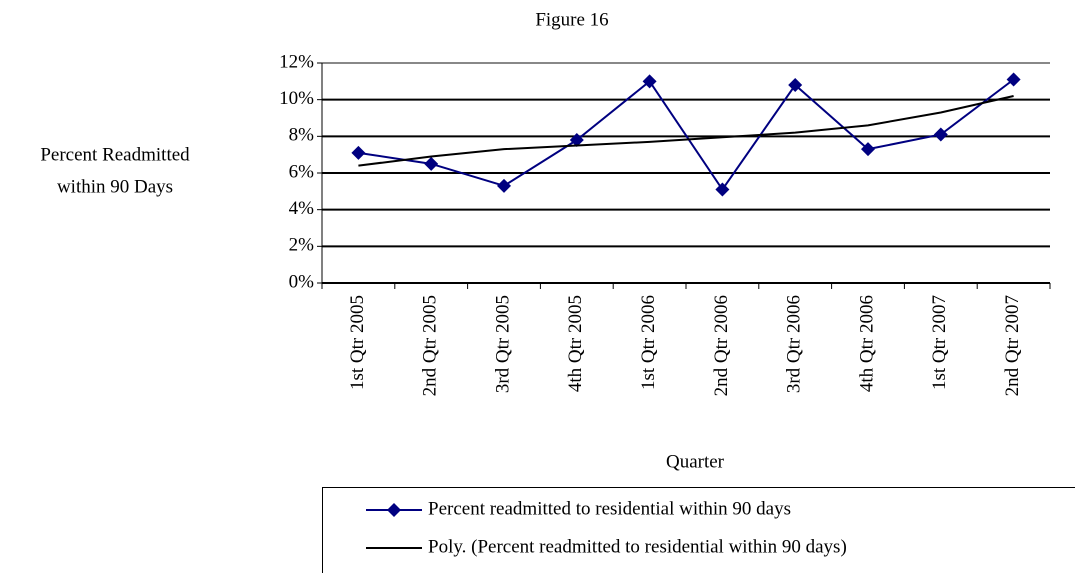 This screenshot has height=573, width=1075. Describe the element at coordinates (115, 154) in the screenshot. I see `y-axis-label: Percent Readmitted` at that location.